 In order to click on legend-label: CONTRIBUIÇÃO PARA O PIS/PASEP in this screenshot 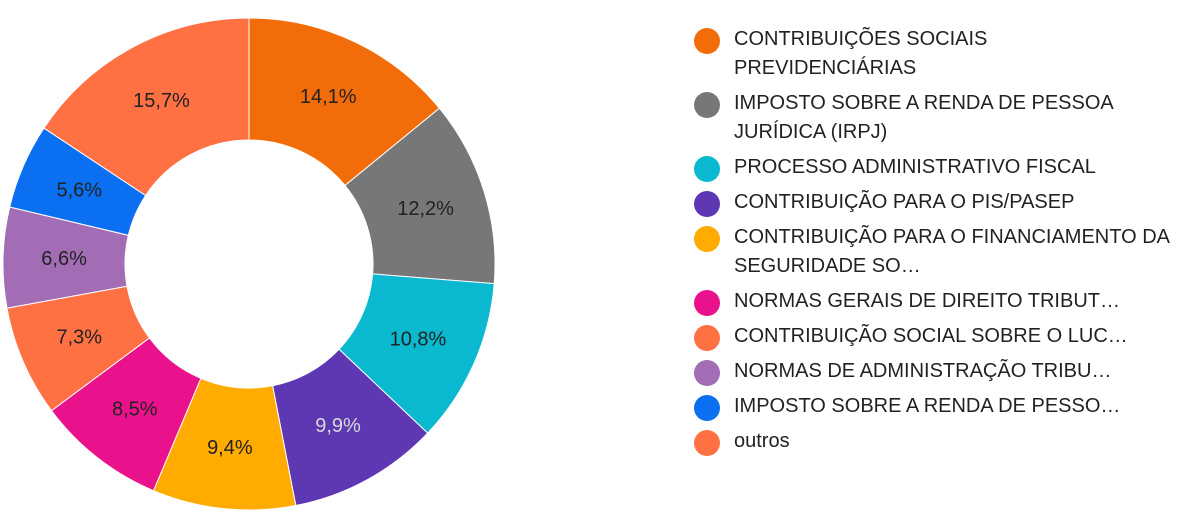, I will do `click(904, 202)`.